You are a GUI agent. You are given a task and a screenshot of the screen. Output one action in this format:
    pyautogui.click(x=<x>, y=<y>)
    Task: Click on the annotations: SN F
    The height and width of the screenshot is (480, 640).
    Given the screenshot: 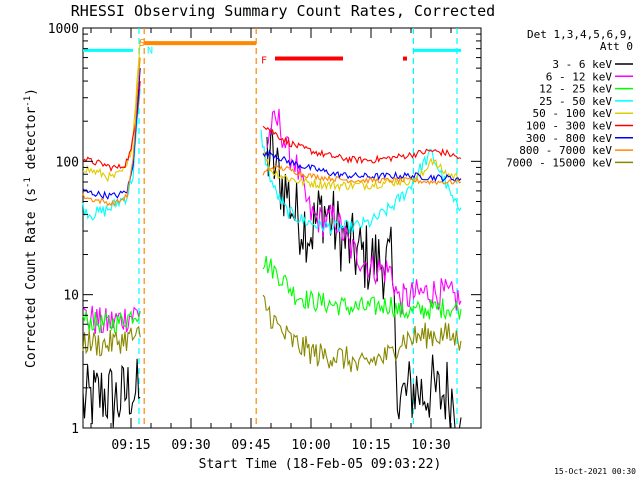 What is the action you would take?
    pyautogui.click(x=203, y=52)
    